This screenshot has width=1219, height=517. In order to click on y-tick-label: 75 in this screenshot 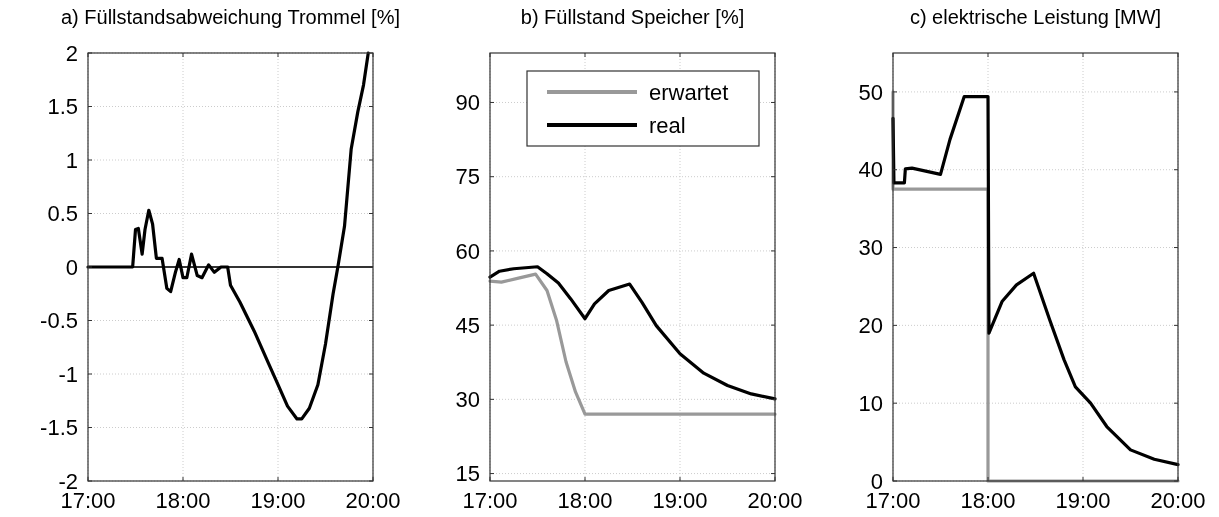, I will do `click(467, 177)`.